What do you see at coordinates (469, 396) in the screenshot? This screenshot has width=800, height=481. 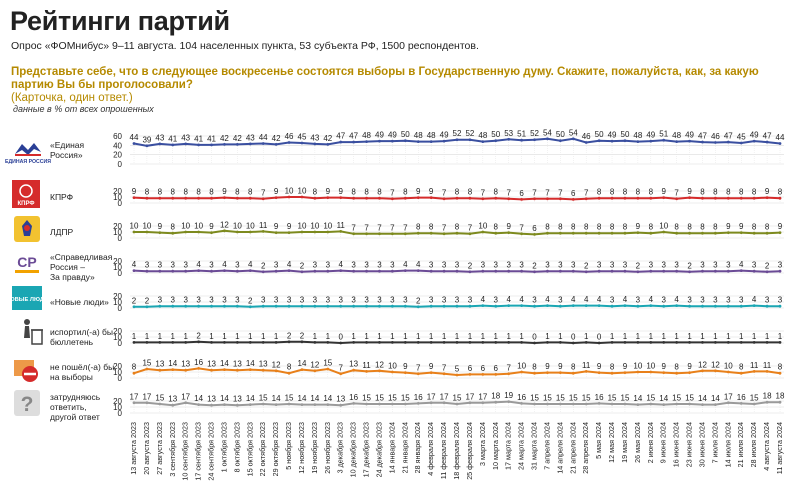 I see `data-label: 17` at bounding box center [469, 396].